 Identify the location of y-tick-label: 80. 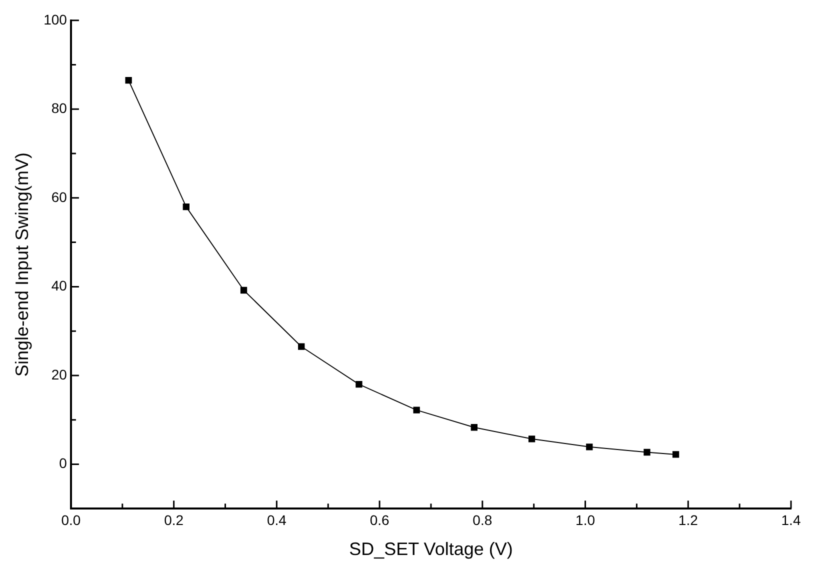
(59, 108).